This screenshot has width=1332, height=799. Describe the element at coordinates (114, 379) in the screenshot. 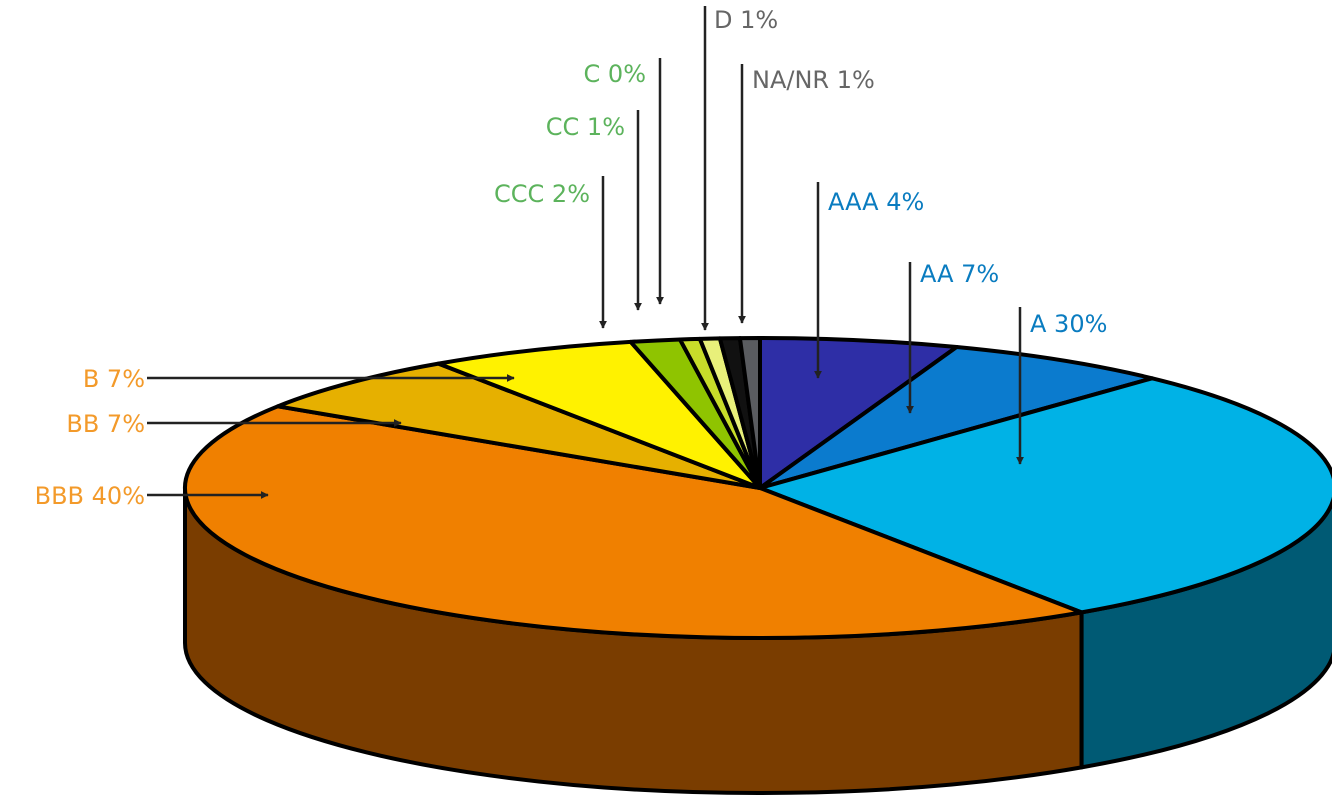

I see `callout-label-b: B 7%` at that location.